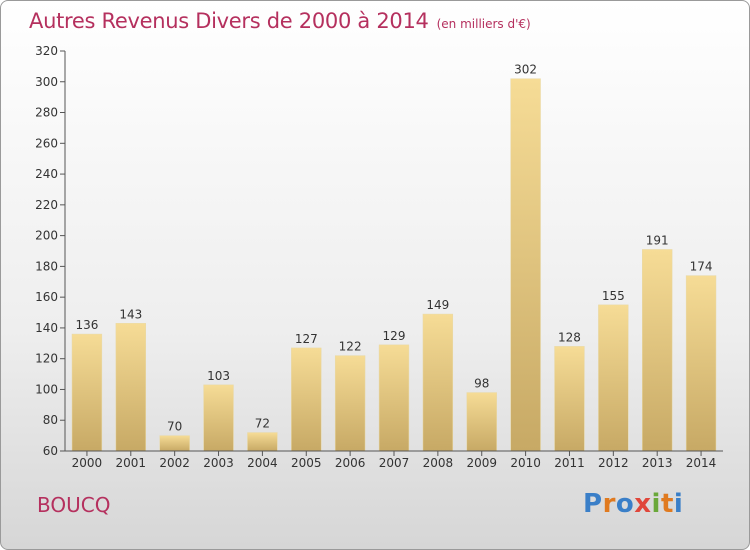 The image size is (750, 550). Describe the element at coordinates (350, 347) in the screenshot. I see `bar-value-label: 122` at that location.